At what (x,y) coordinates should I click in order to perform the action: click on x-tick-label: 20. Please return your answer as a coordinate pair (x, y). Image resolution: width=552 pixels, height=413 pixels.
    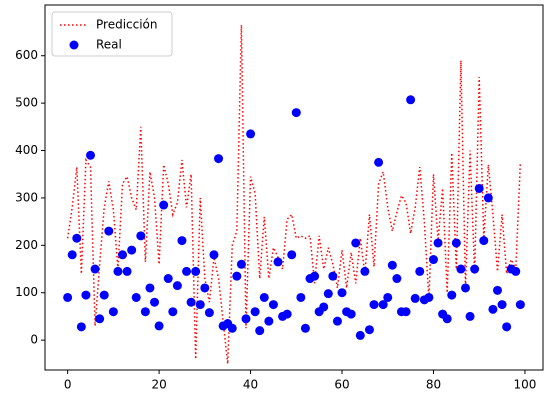
    Looking at the image, I should click on (158, 385).